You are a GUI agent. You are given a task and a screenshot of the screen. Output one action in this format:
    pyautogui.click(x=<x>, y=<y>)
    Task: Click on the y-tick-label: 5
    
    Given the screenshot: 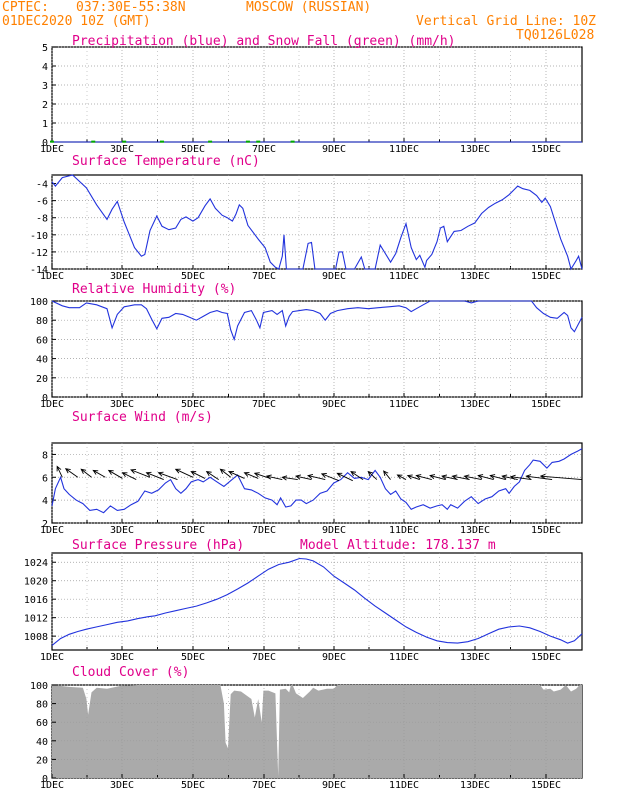 What is the action you would take?
    pyautogui.click(x=45, y=48)
    